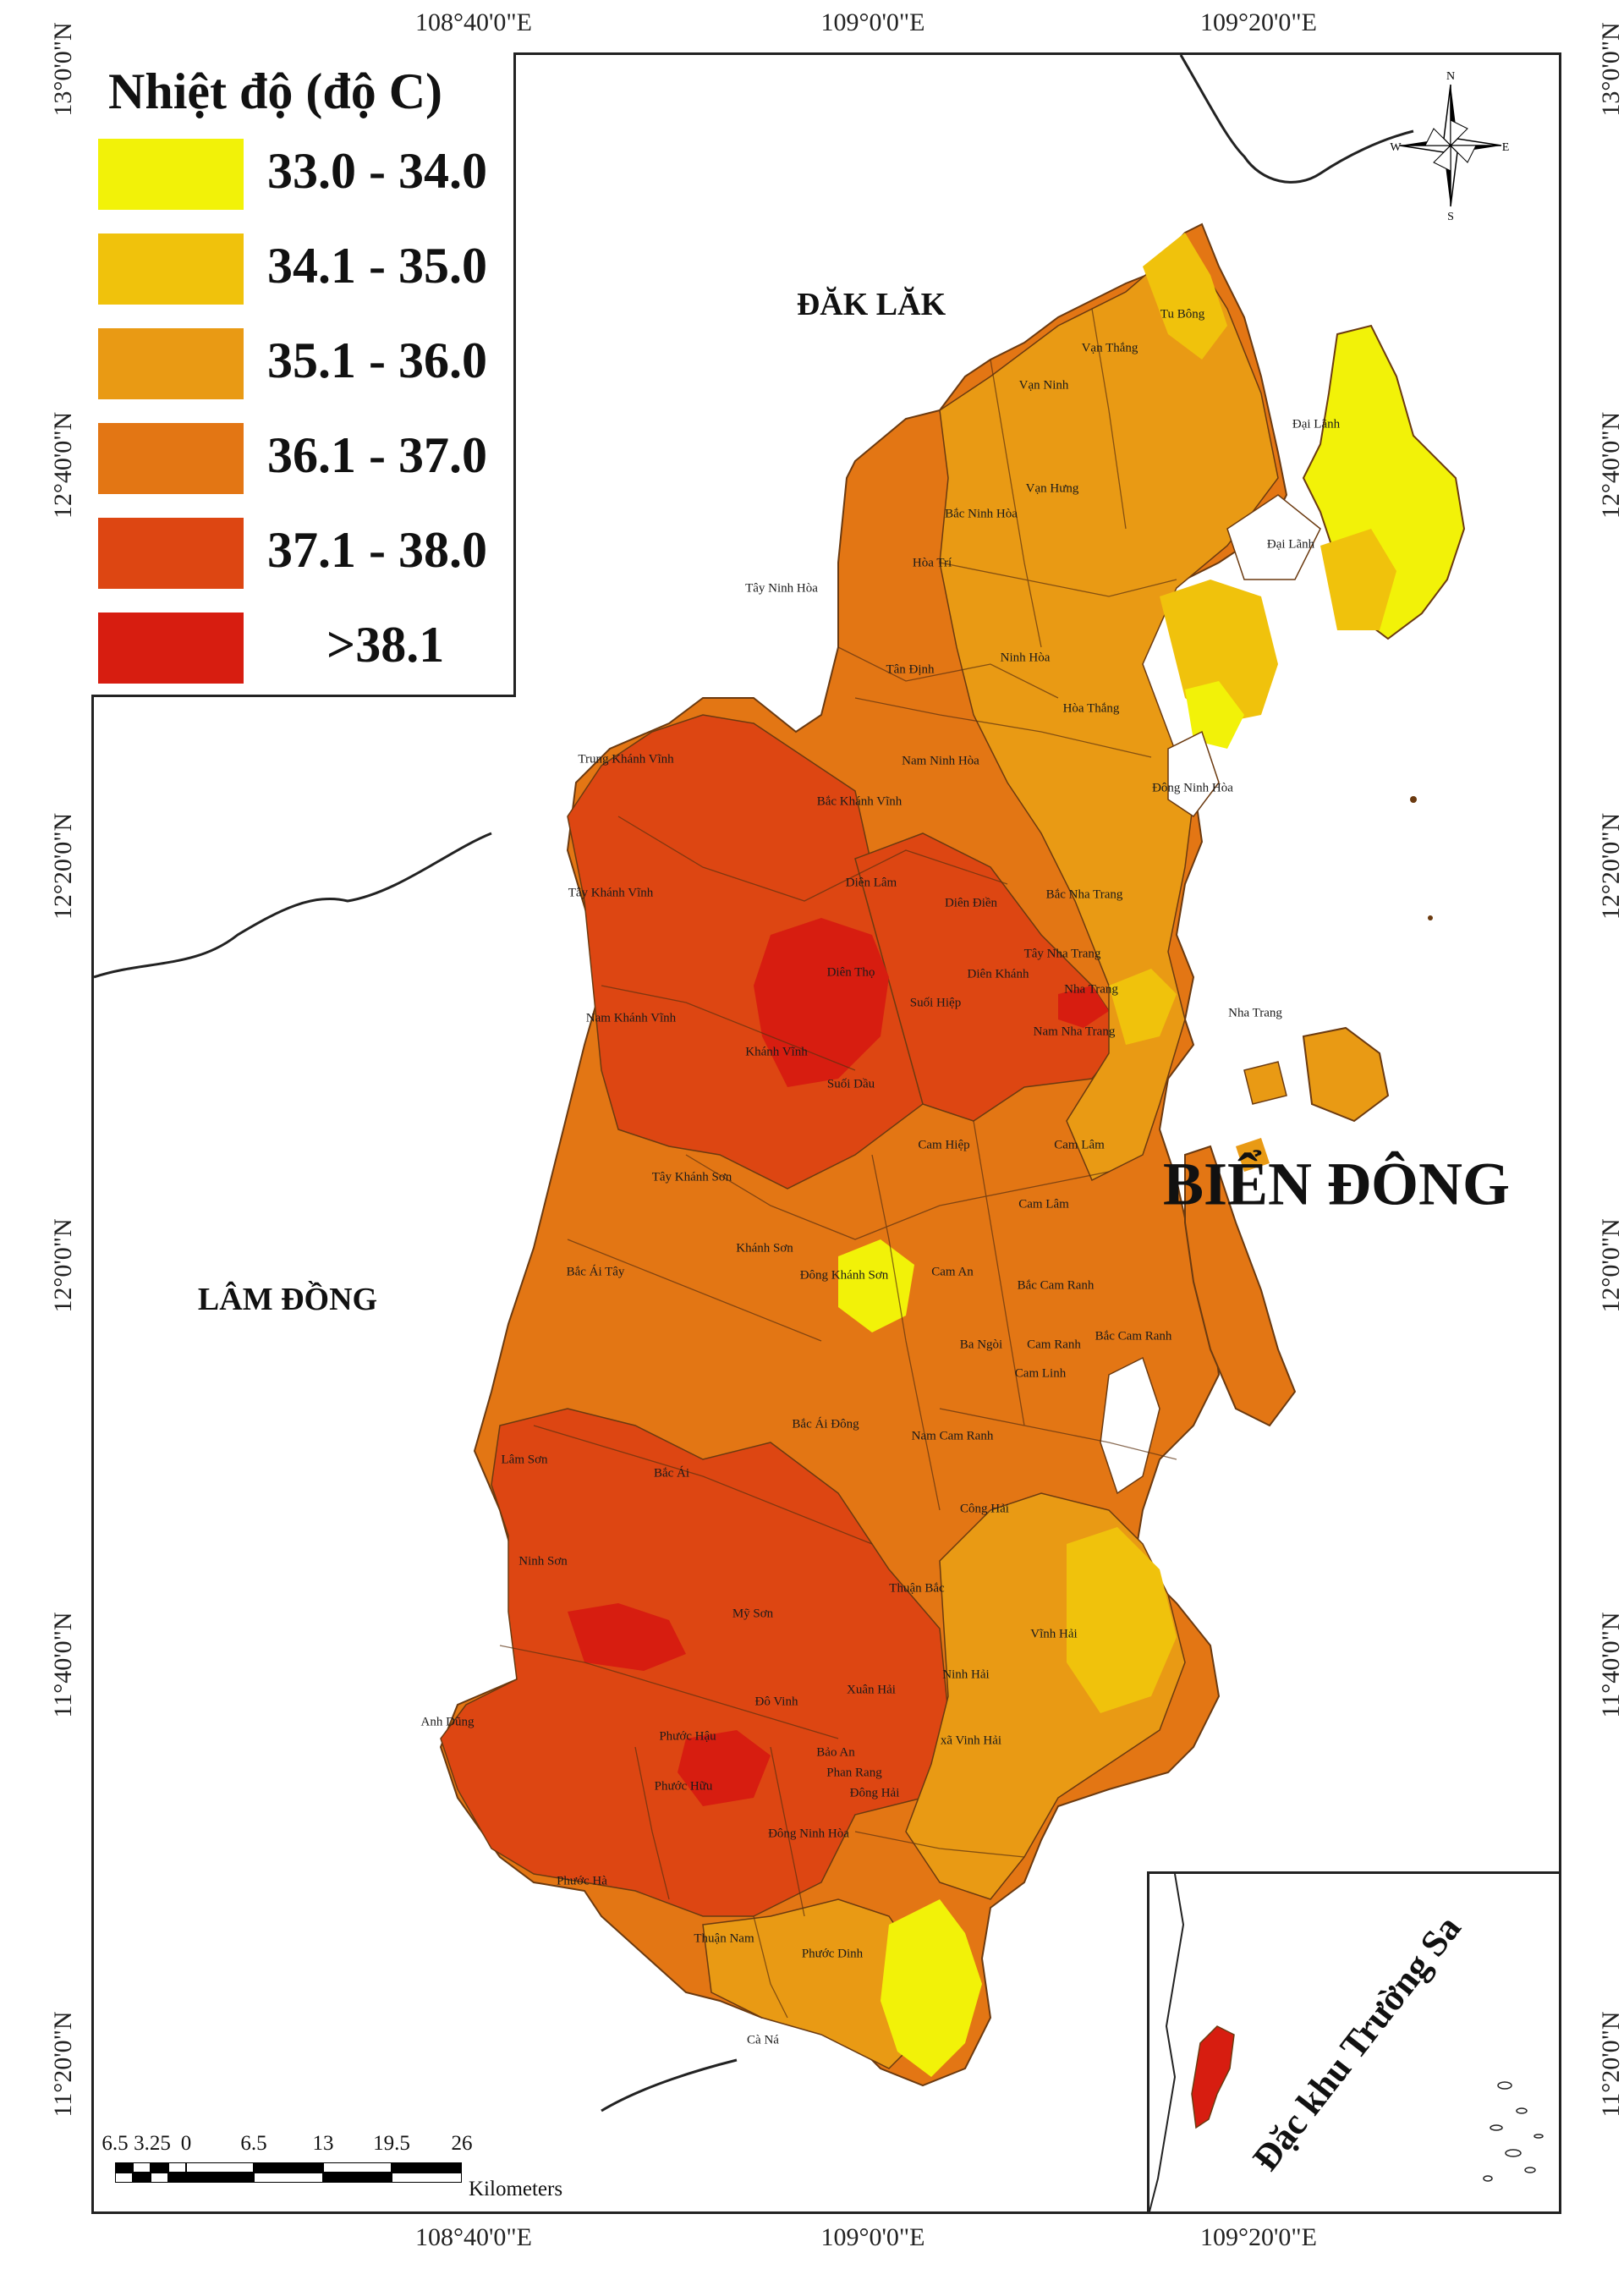  Describe the element at coordinates (872, 22) in the screenshot. I see `axis-top-label-2: 109°0'0"E` at that location.